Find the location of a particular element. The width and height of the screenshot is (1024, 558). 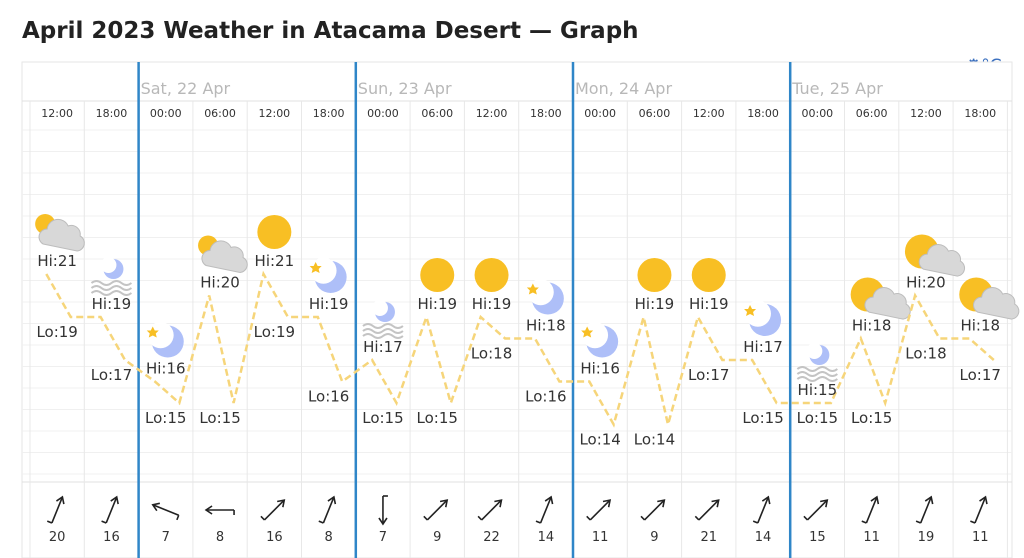

partly-cloudy-icon is located at coordinates (935, 255).